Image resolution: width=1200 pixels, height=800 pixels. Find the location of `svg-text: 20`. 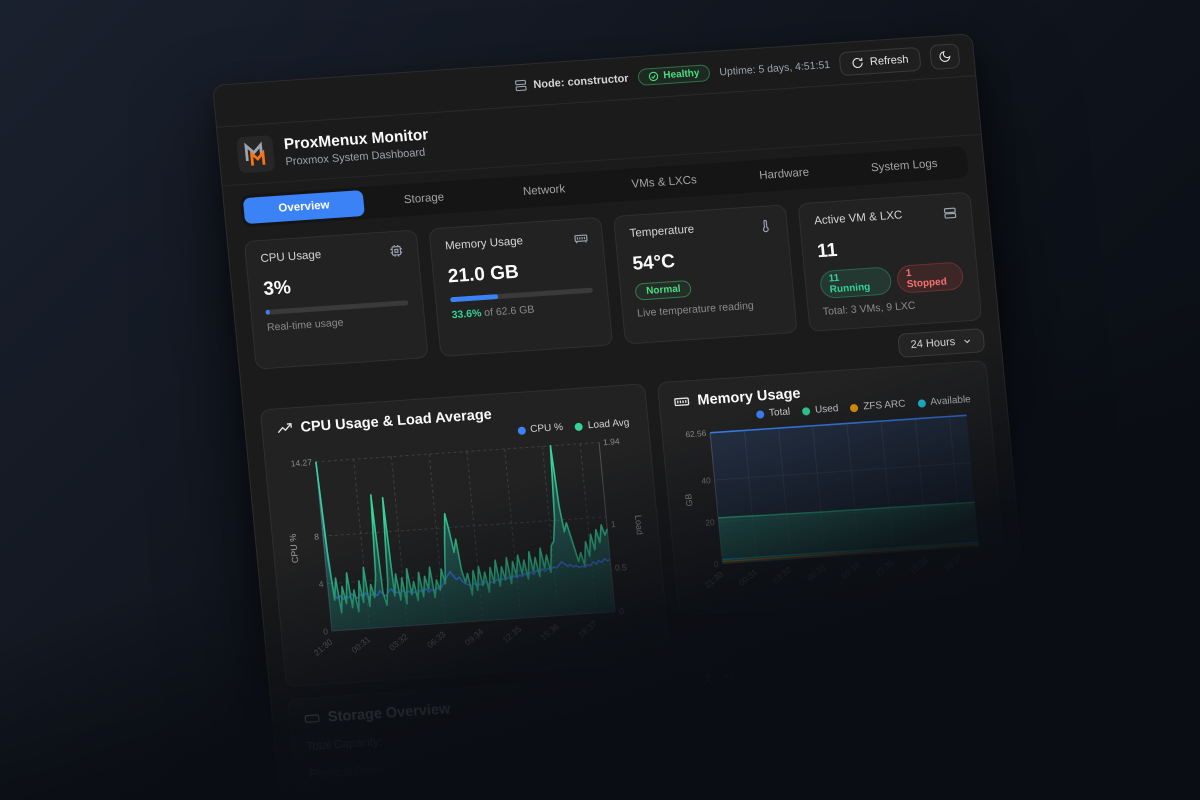

svg-text: 20 is located at coordinates (710, 522).